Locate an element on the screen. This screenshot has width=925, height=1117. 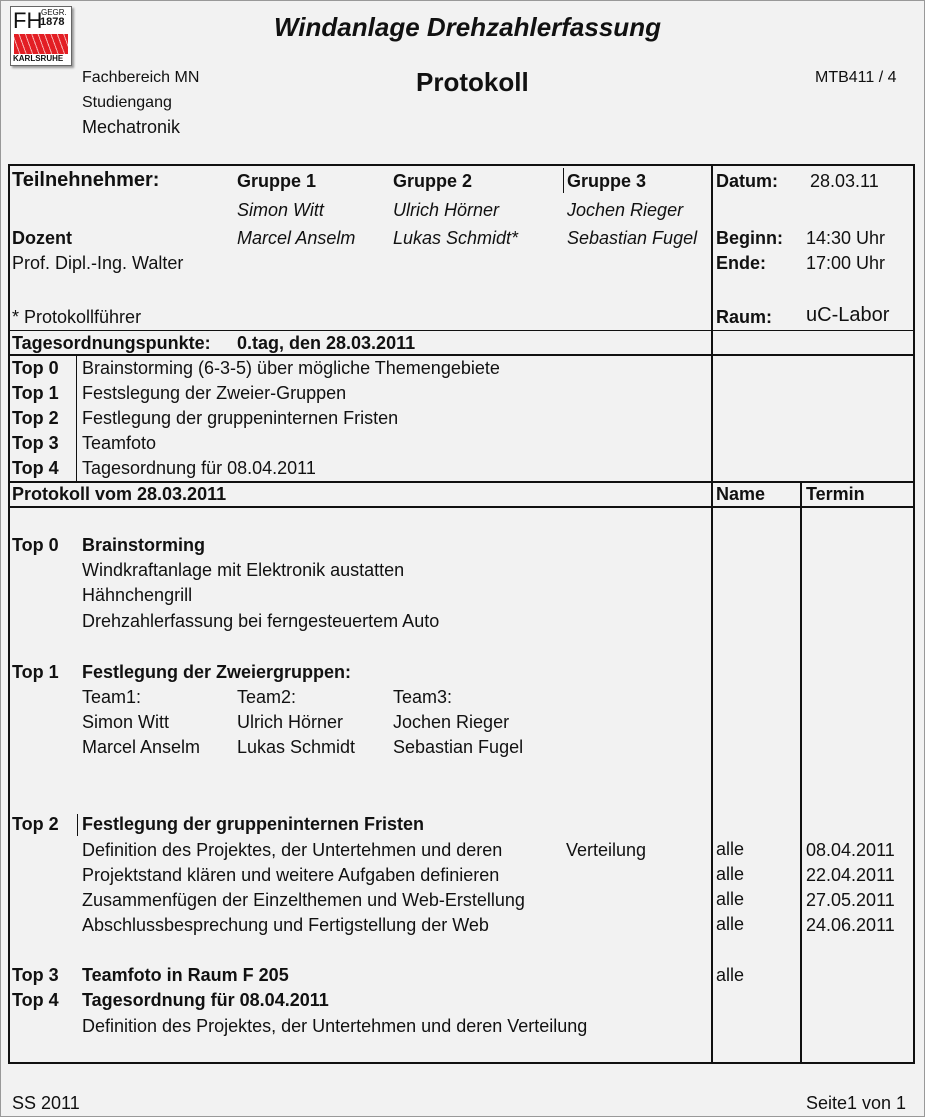
room-label: Raum: is located at coordinates (744, 317).